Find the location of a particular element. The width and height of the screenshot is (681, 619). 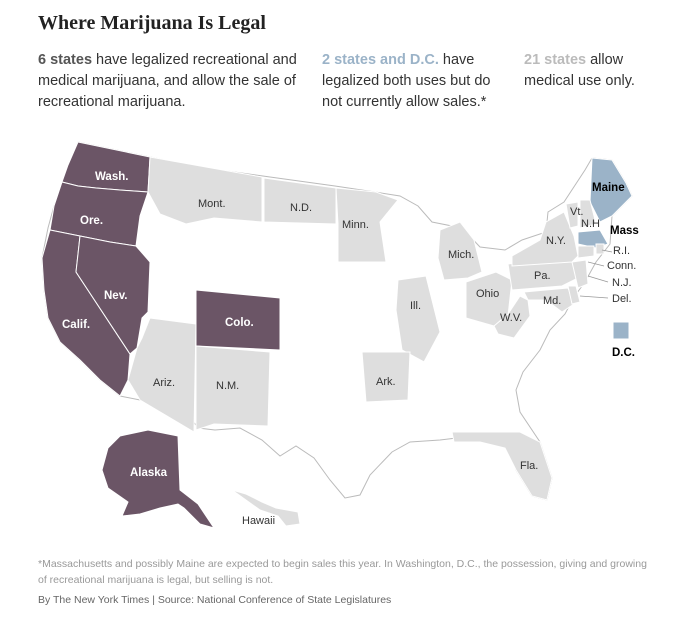

label-wv: W.V. is located at coordinates (511, 318).